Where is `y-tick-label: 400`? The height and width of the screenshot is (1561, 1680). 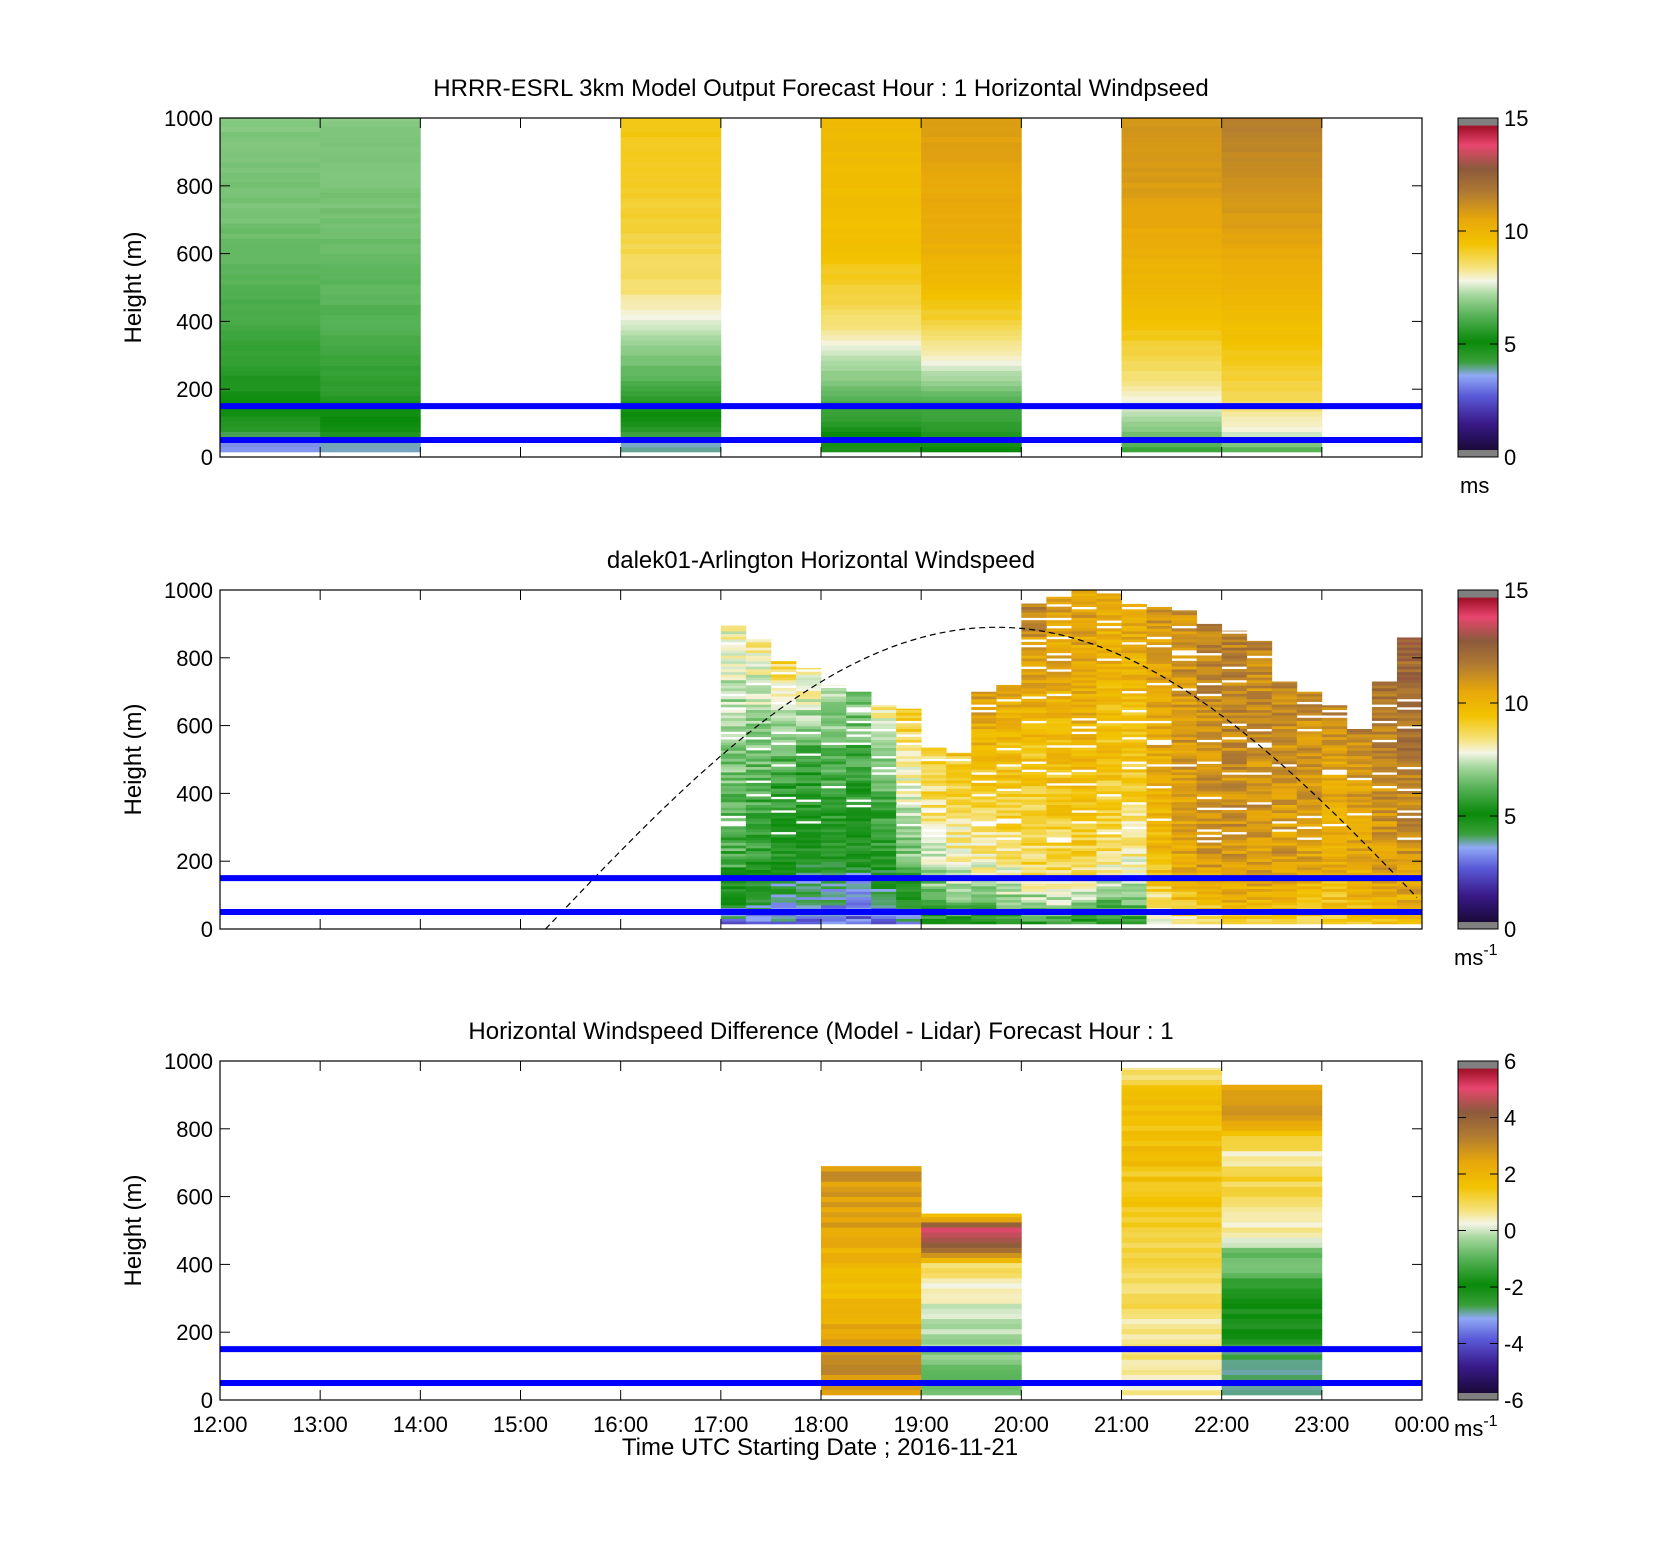 y-tick-label: 400 is located at coordinates (194, 1264).